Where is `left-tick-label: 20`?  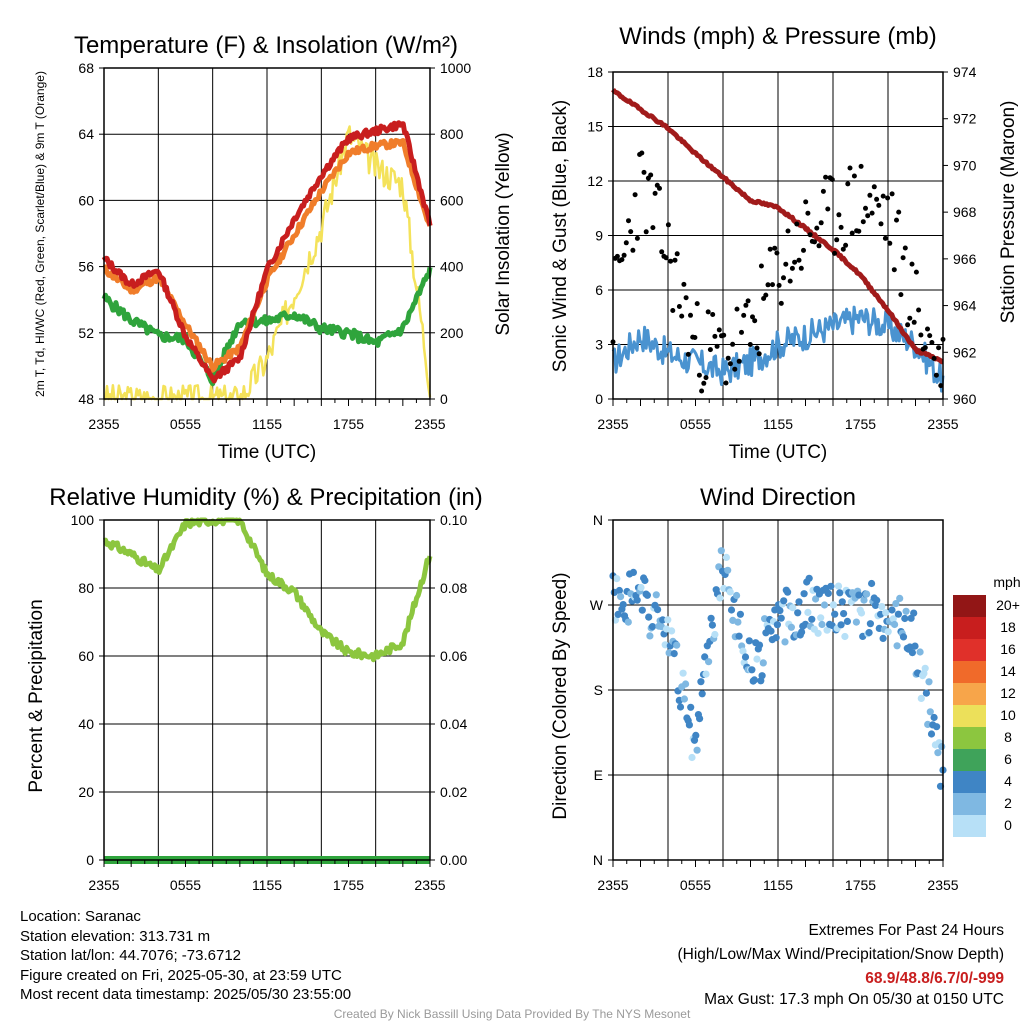
left-tick-label: 20 is located at coordinates (86, 792).